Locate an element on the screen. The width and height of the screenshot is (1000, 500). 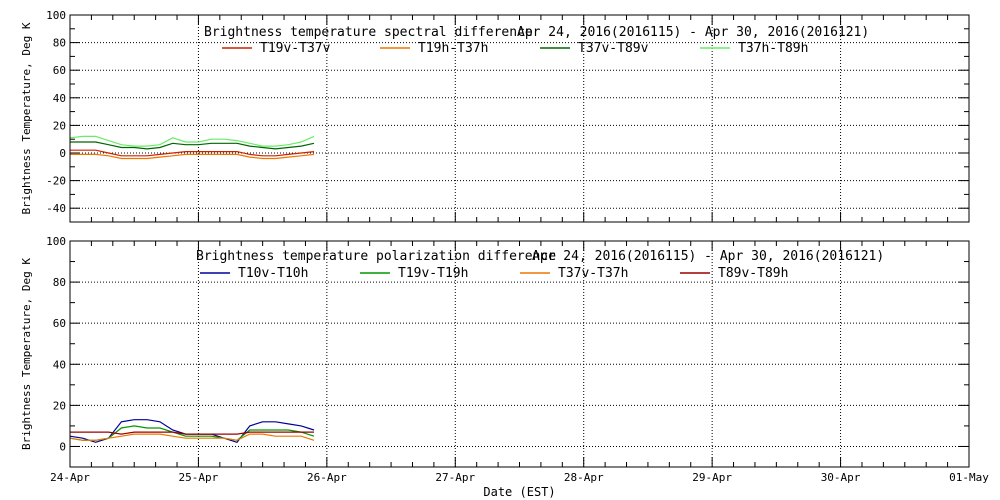
series-line-t37h-t89h is located at coordinates (192, 141).